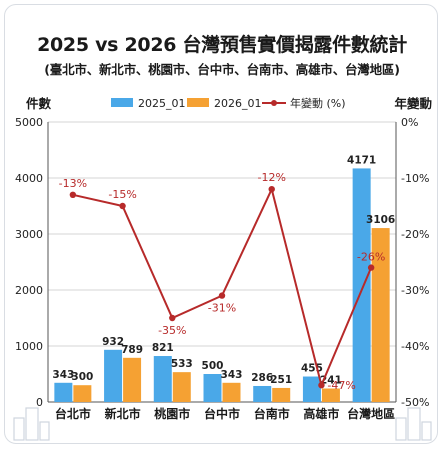 The image size is (444, 450). I want to click on y2-tick-label: -30%, so click(415, 290).